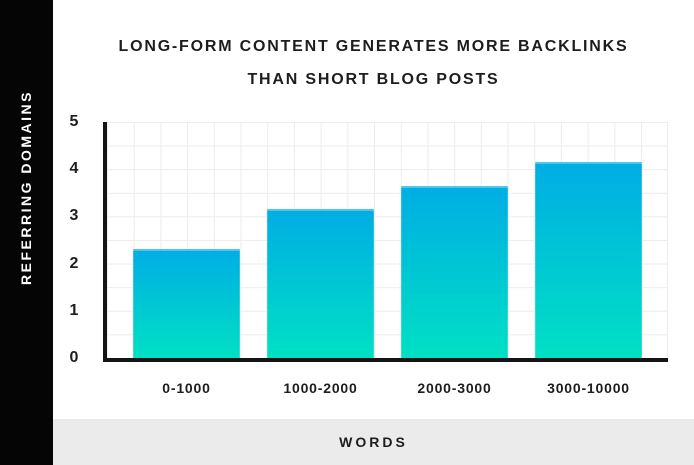 The image size is (694, 465). What do you see at coordinates (74, 357) in the screenshot?
I see `y-tick-0: 0` at bounding box center [74, 357].